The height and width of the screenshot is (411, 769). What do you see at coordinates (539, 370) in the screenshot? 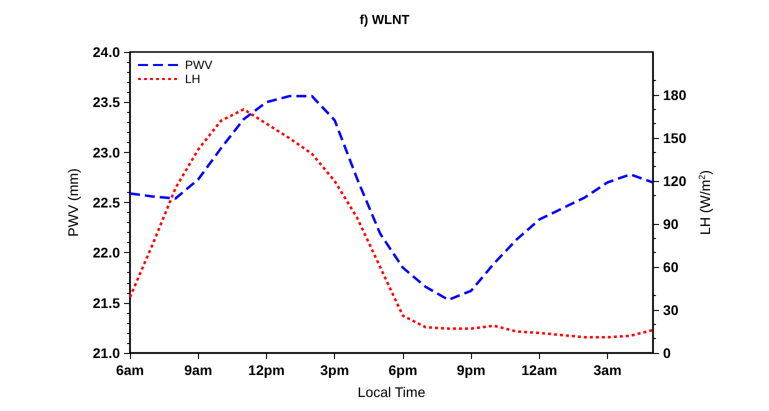
I see `x-tick-label: 12am` at bounding box center [539, 370].